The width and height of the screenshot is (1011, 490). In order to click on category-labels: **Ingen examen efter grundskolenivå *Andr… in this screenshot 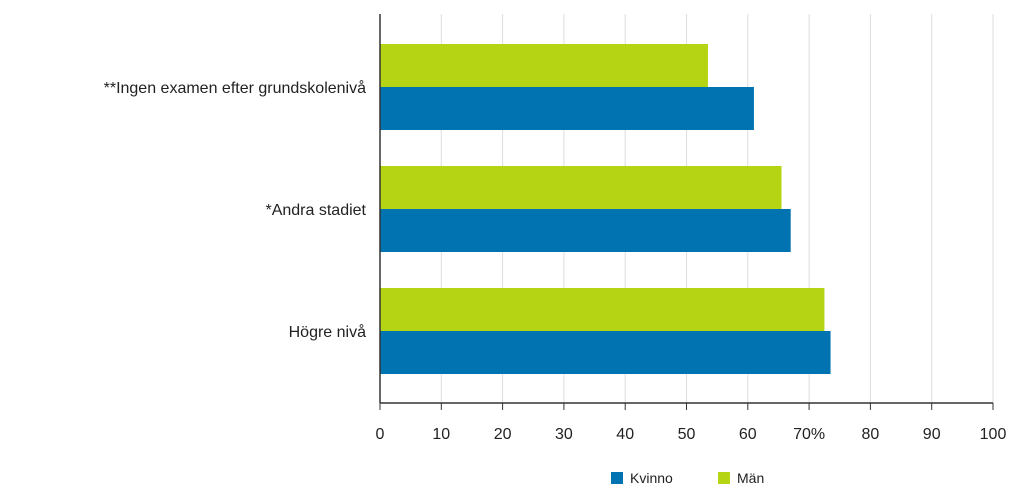, I will do `click(235, 210)`.